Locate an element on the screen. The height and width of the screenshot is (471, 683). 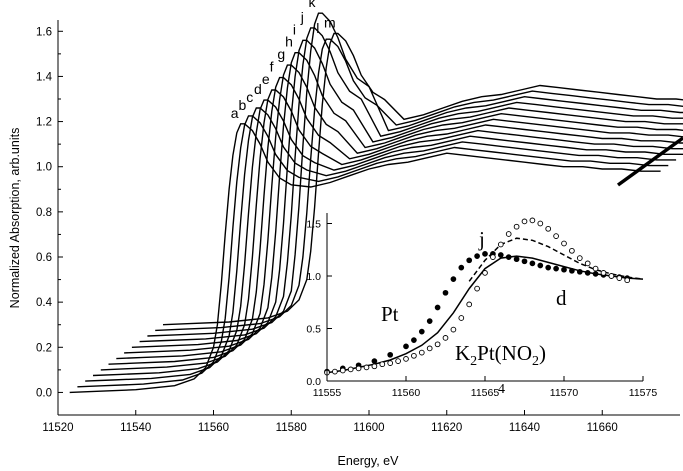
inset-y-tick-label: 1.5 is located at coordinates (313, 225).